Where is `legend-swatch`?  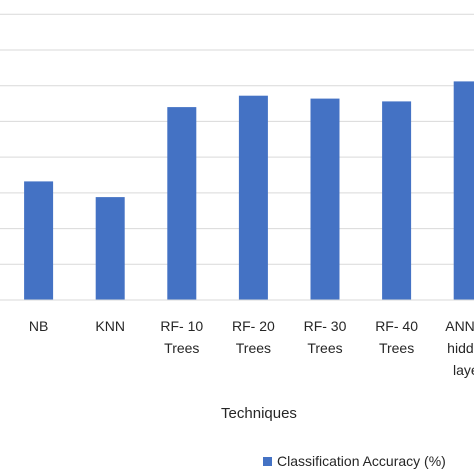 legend-swatch is located at coordinates (267, 461).